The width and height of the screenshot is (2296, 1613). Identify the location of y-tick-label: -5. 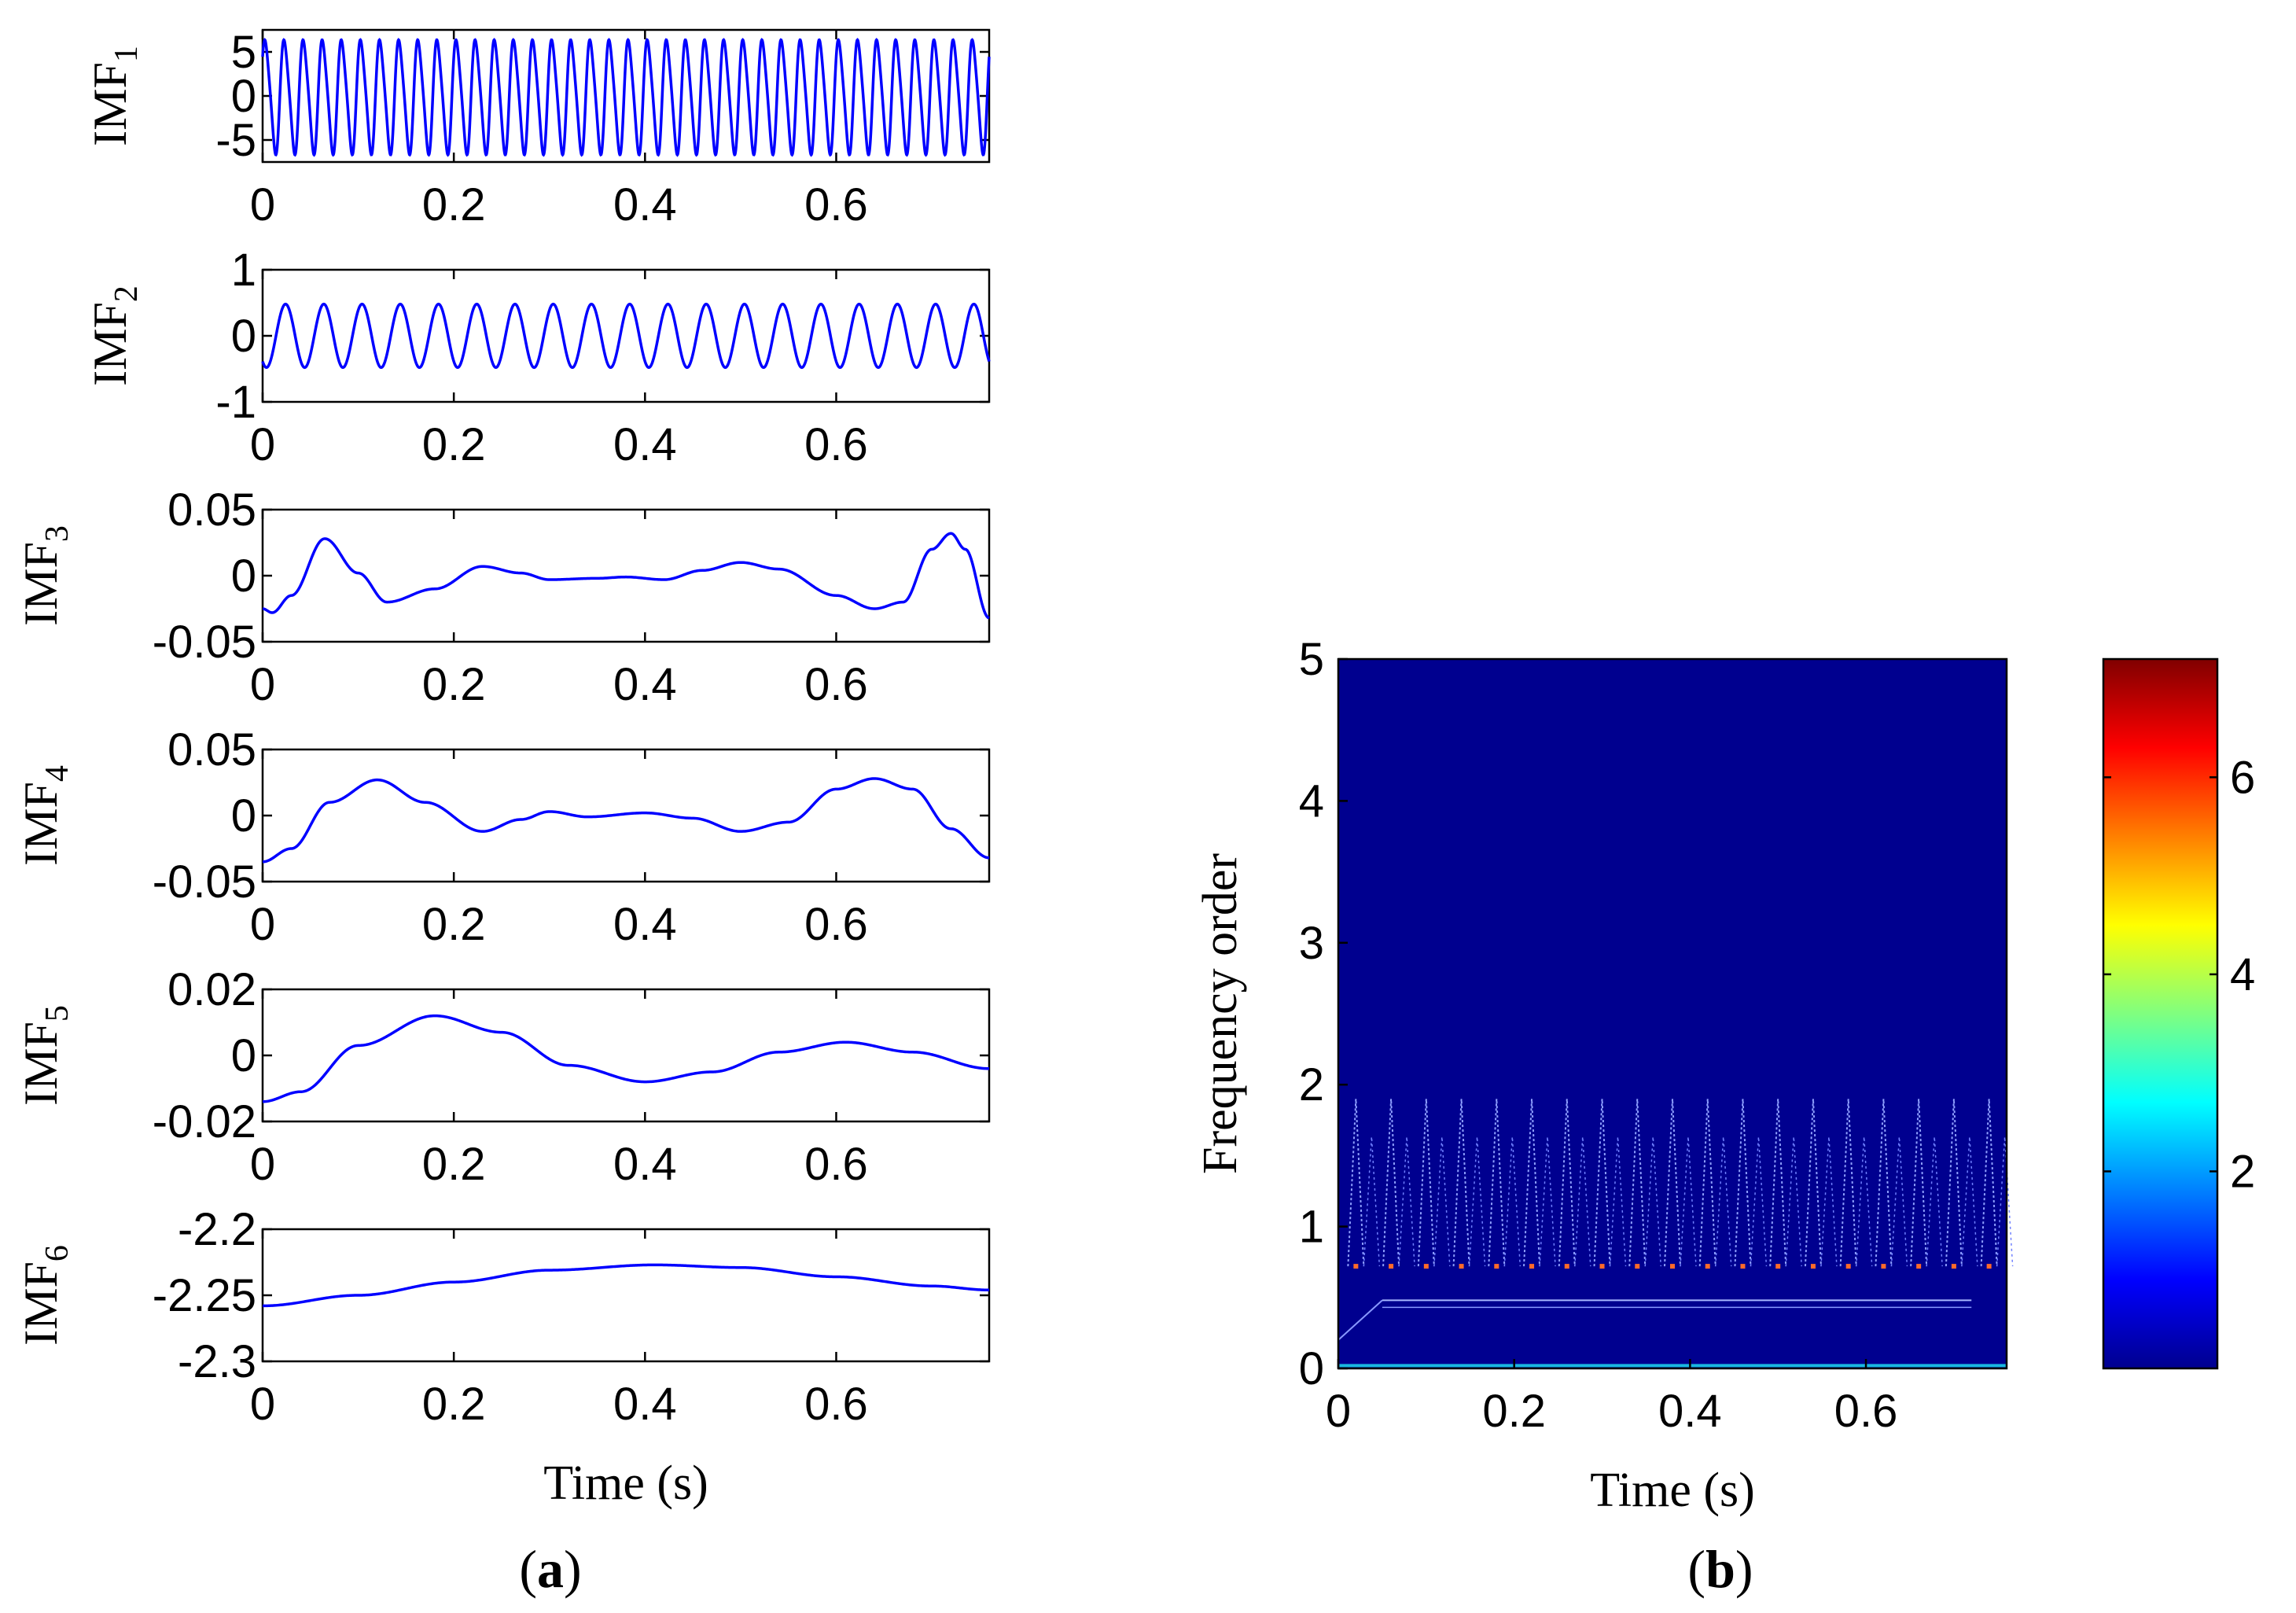
(235, 140).